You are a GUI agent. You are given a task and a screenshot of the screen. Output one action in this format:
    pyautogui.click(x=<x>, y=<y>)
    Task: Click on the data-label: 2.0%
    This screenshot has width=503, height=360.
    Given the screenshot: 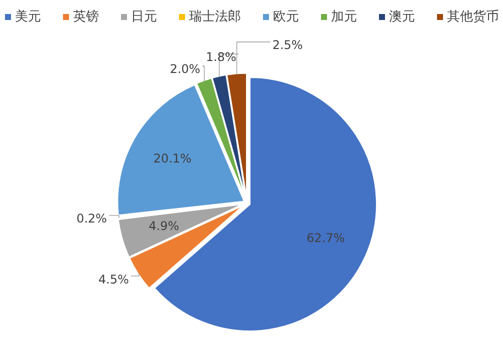 What is the action you would take?
    pyautogui.click(x=185, y=69)
    